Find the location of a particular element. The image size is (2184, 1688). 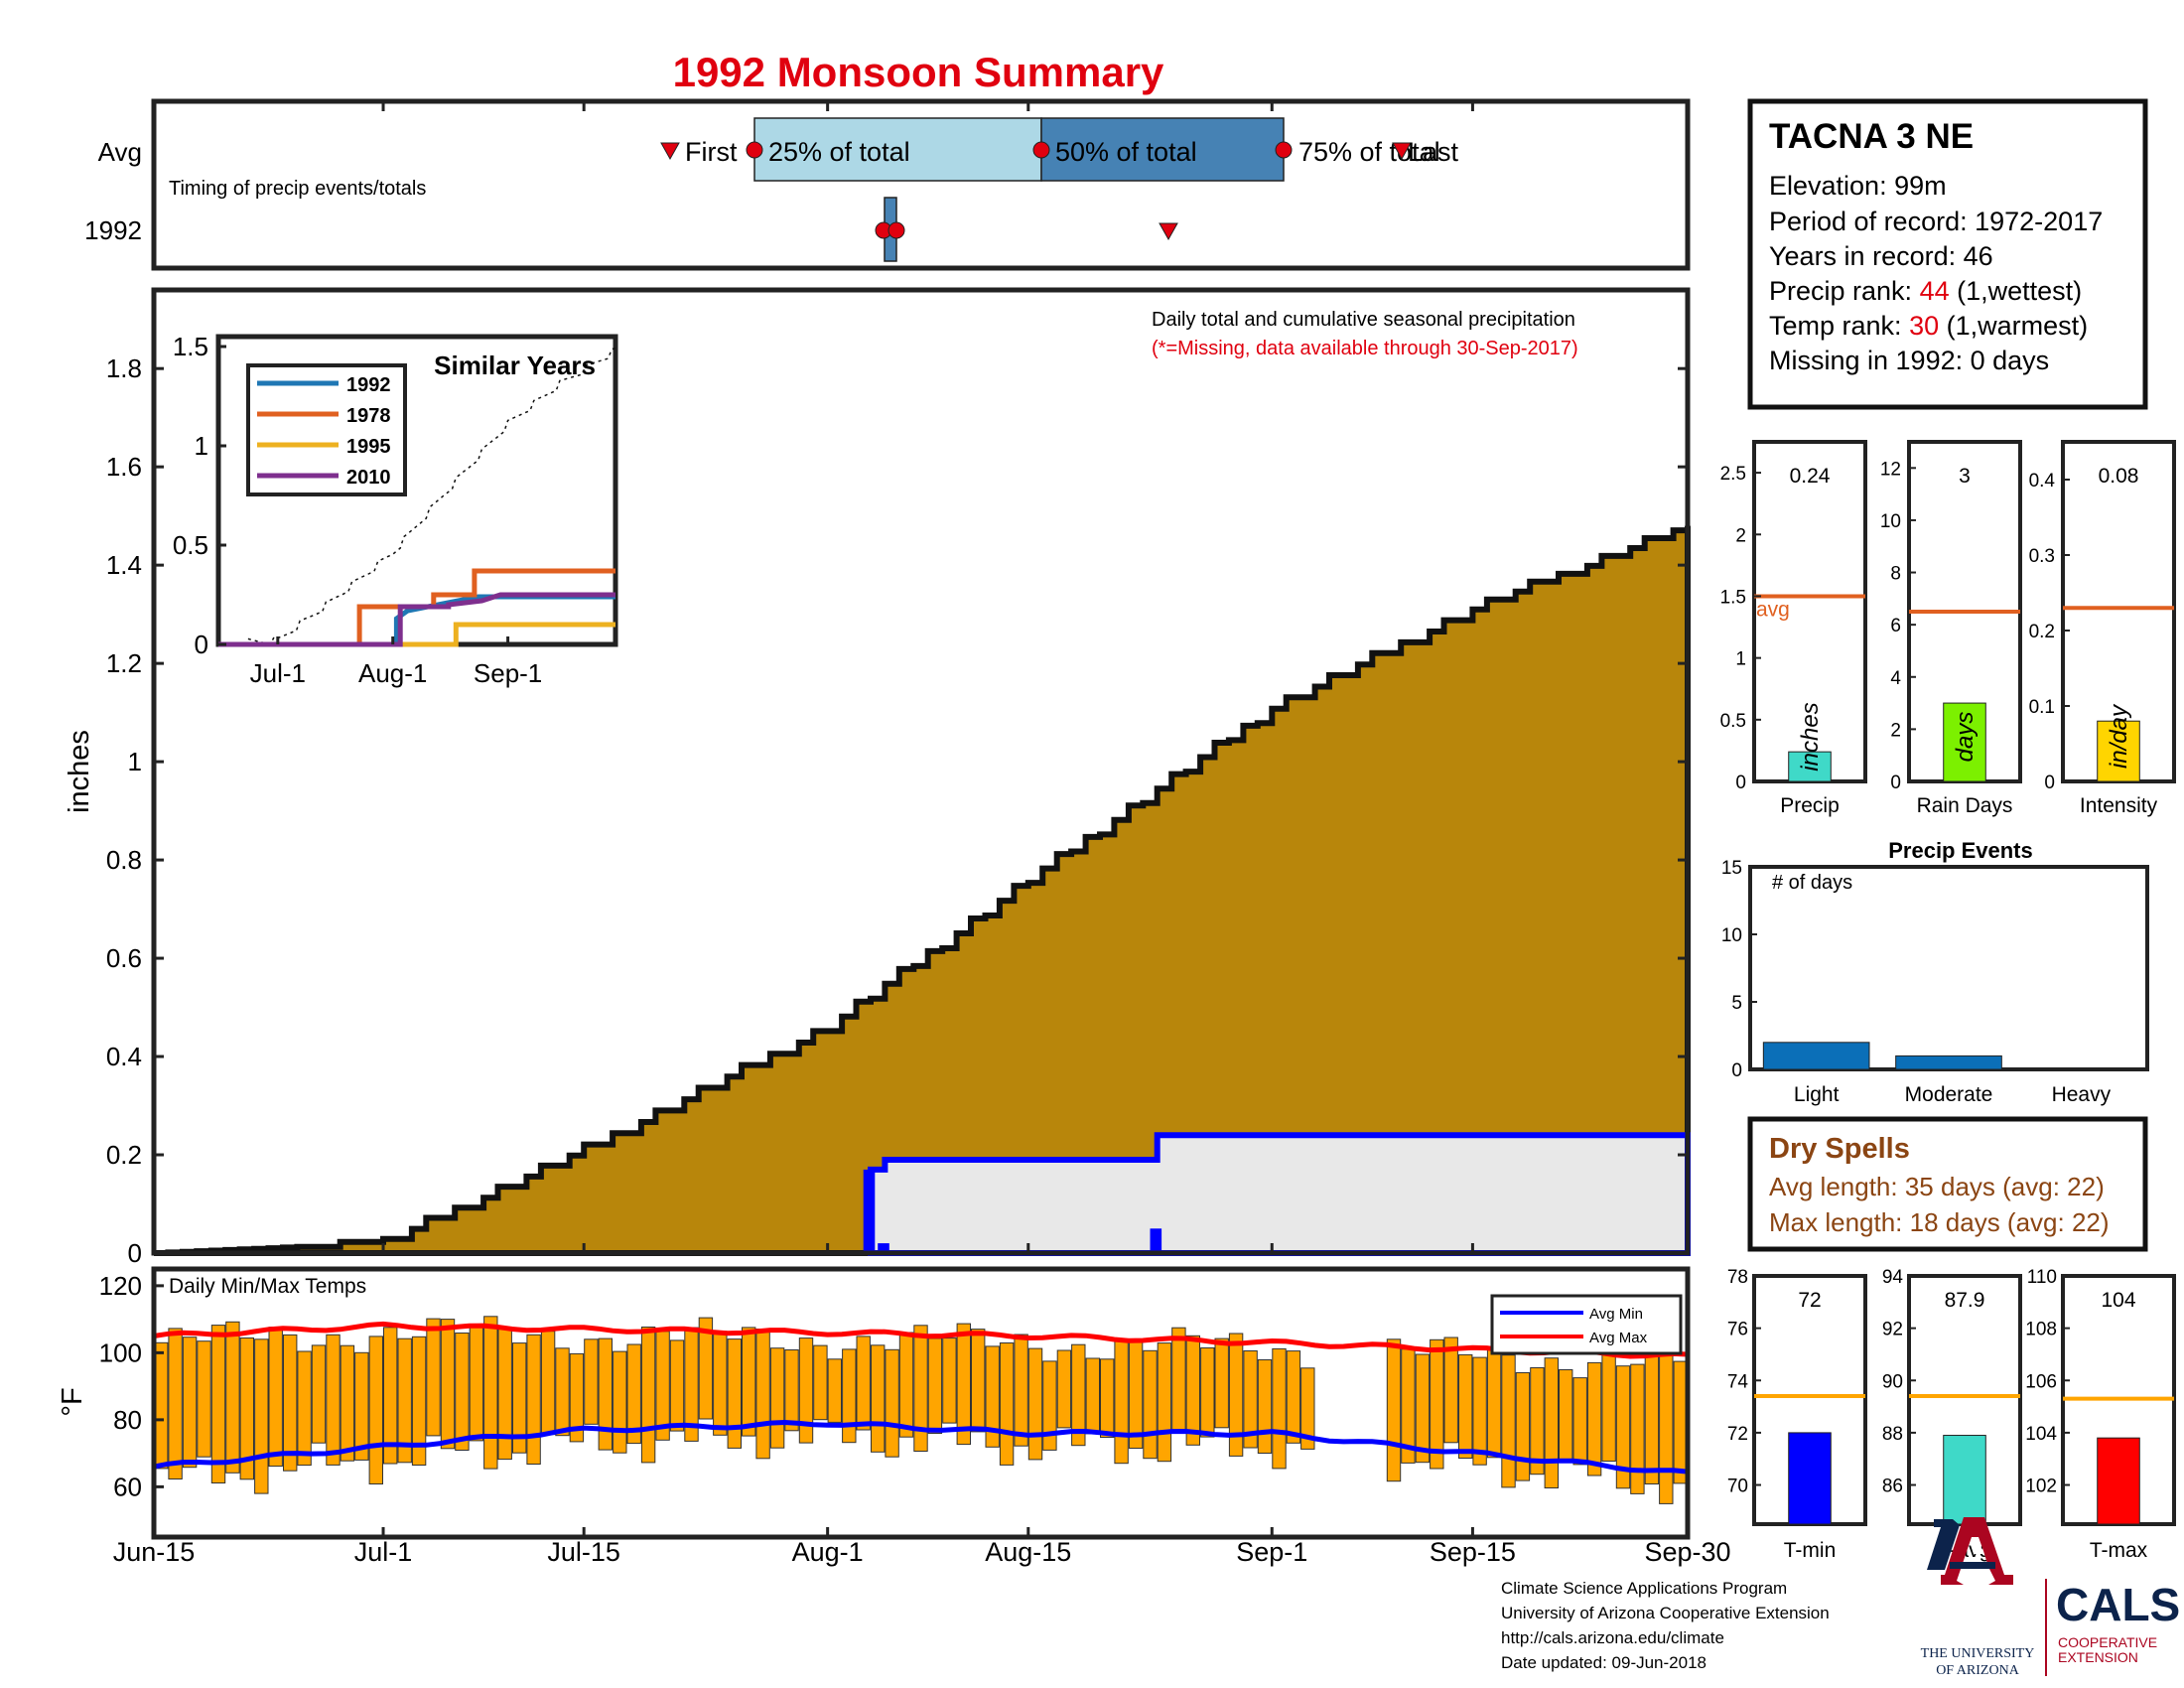

credit-line-4: Date updated: 09-Jun-2018 is located at coordinates (1603, 1662).